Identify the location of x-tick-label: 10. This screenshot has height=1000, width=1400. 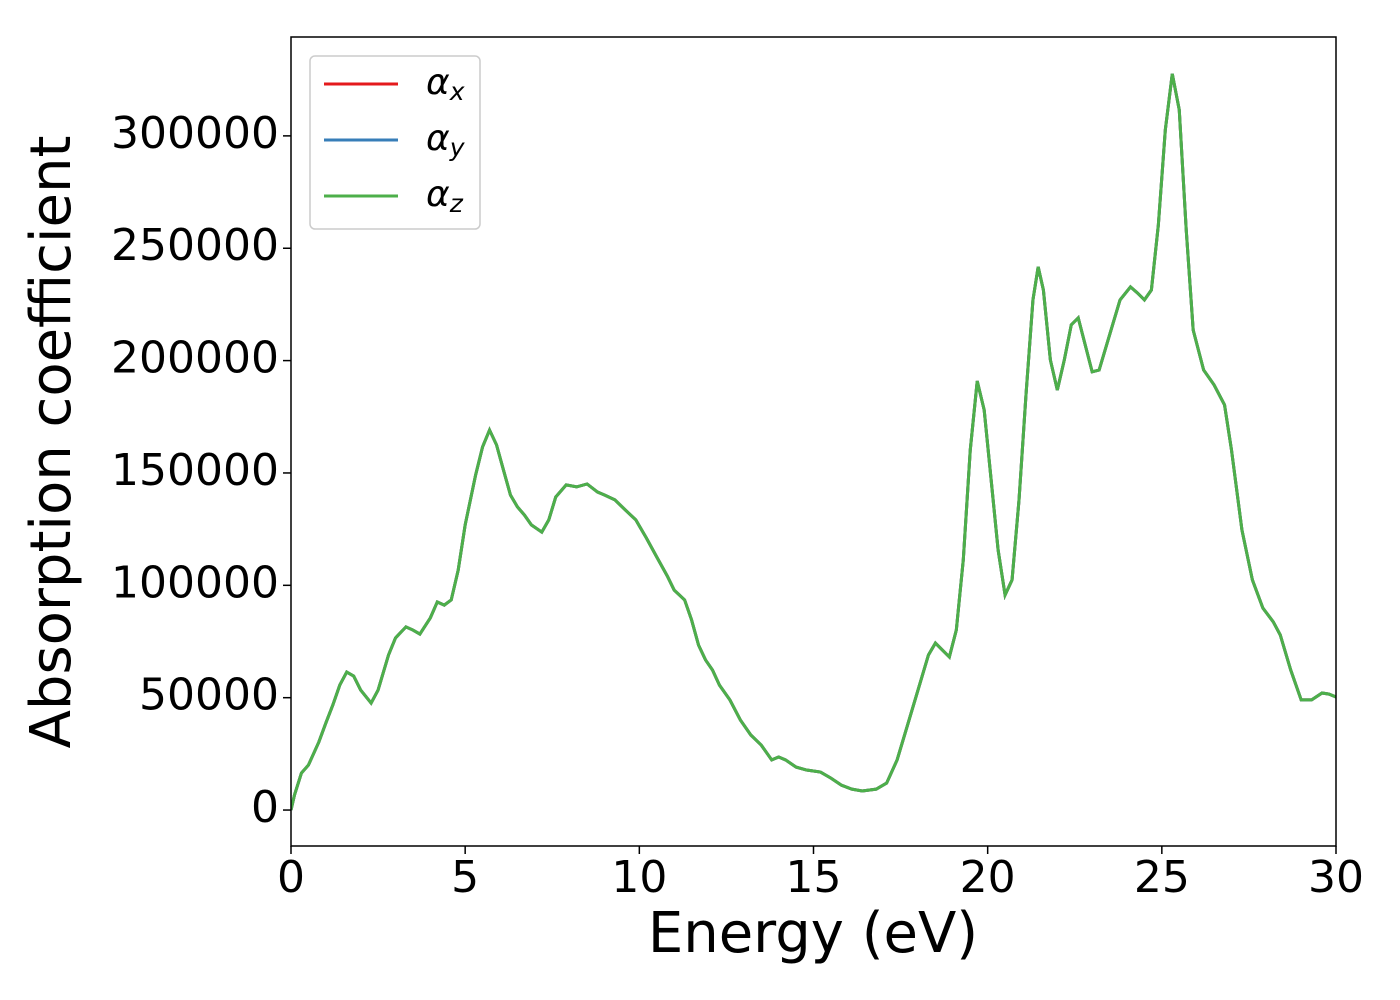
(639, 877).